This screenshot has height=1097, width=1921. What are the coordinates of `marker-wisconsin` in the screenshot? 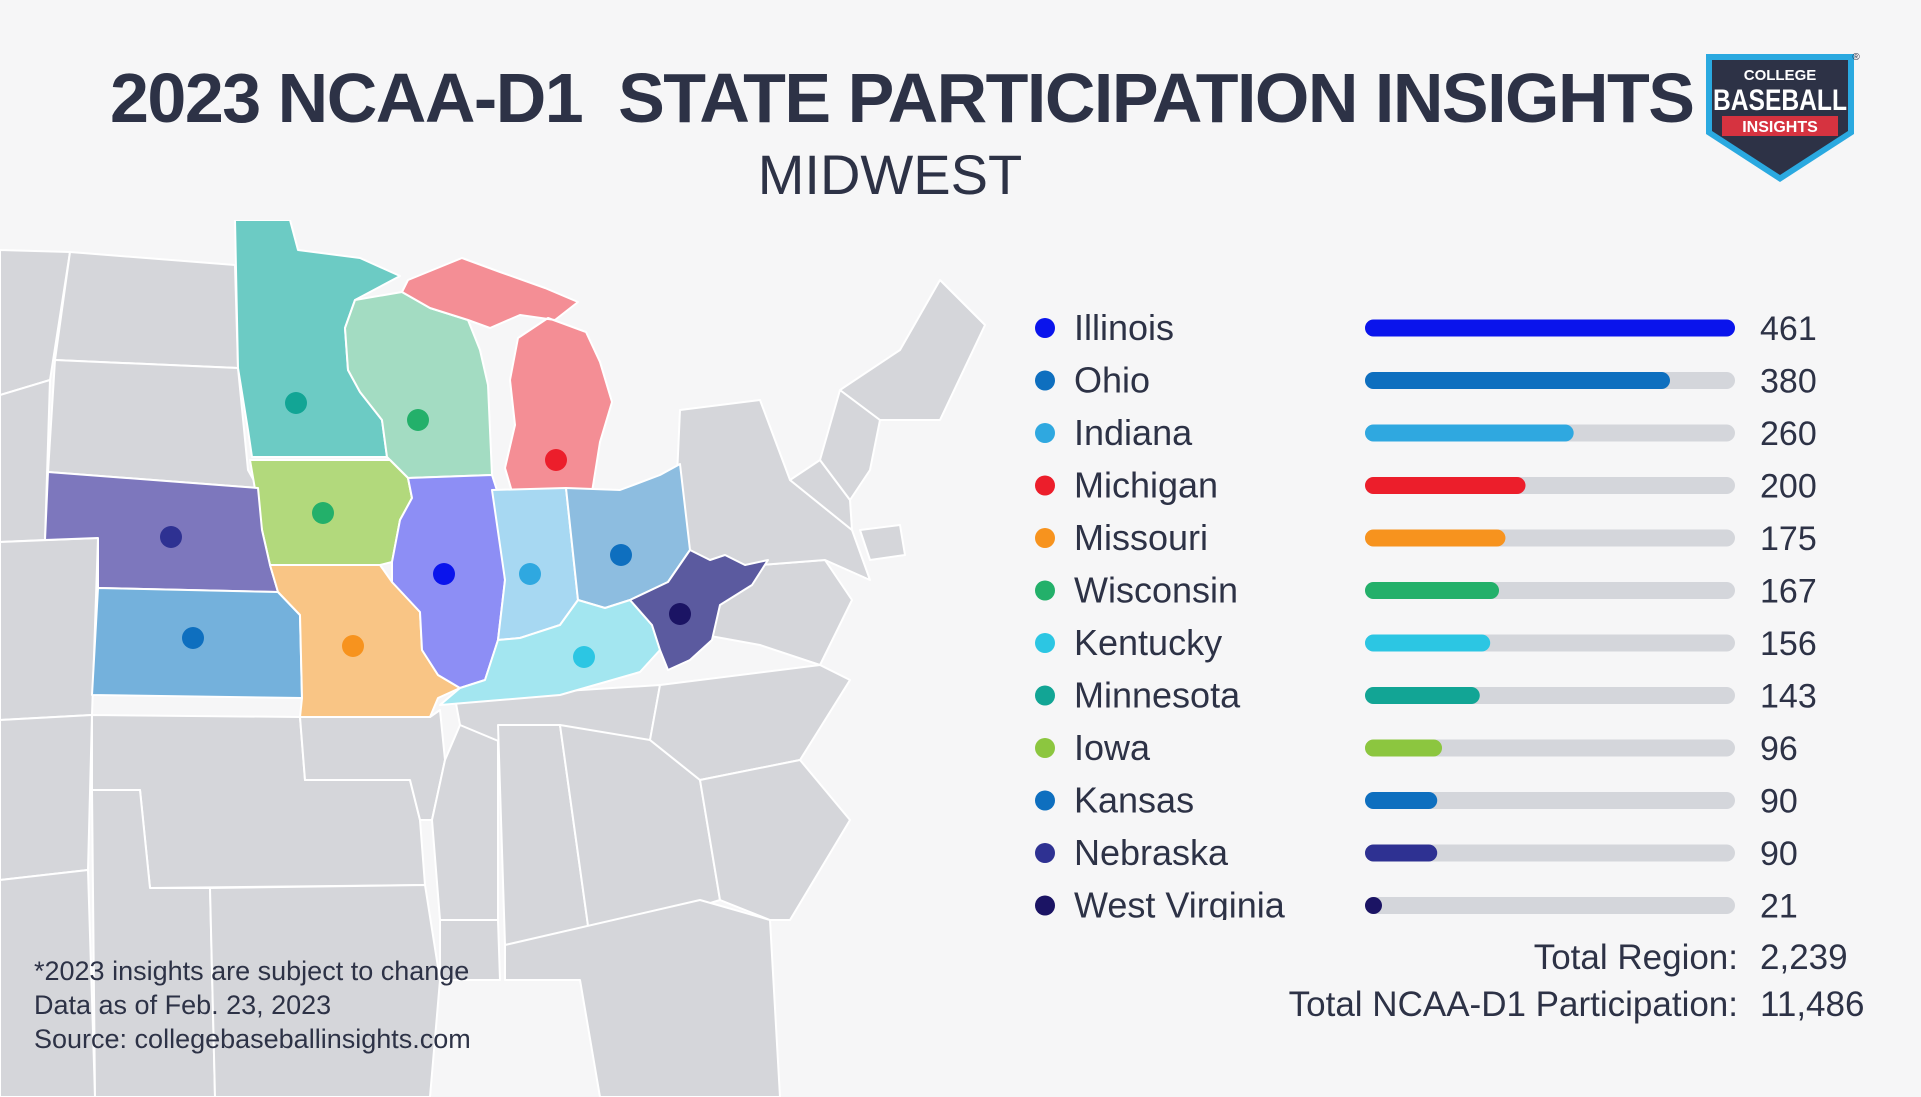 It's located at (418, 420).